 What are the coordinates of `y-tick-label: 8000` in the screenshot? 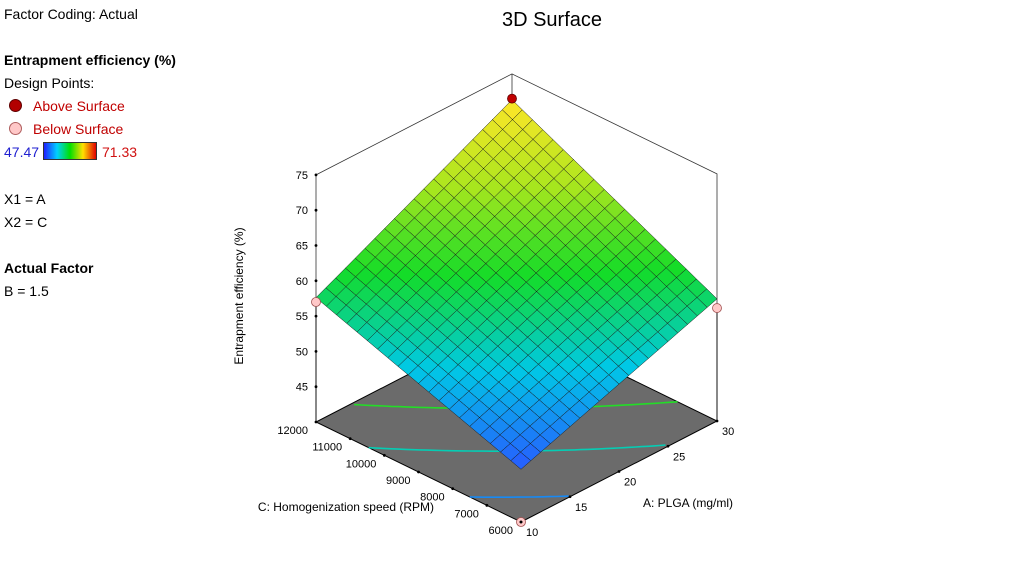 It's located at (432, 498).